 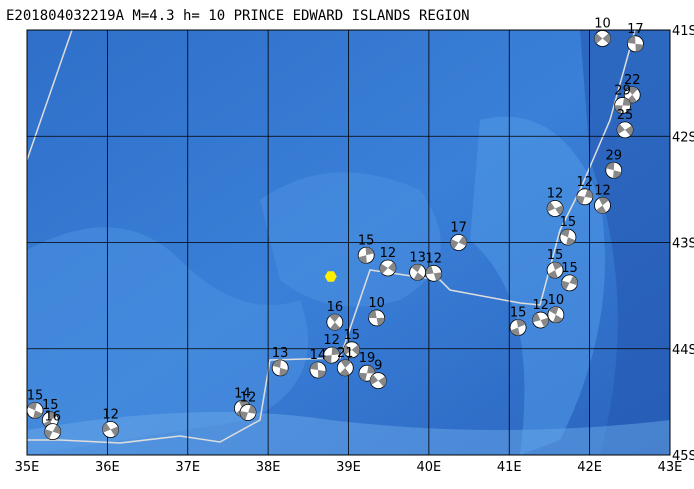 I want to click on depth-label: 19, so click(x=367, y=358).